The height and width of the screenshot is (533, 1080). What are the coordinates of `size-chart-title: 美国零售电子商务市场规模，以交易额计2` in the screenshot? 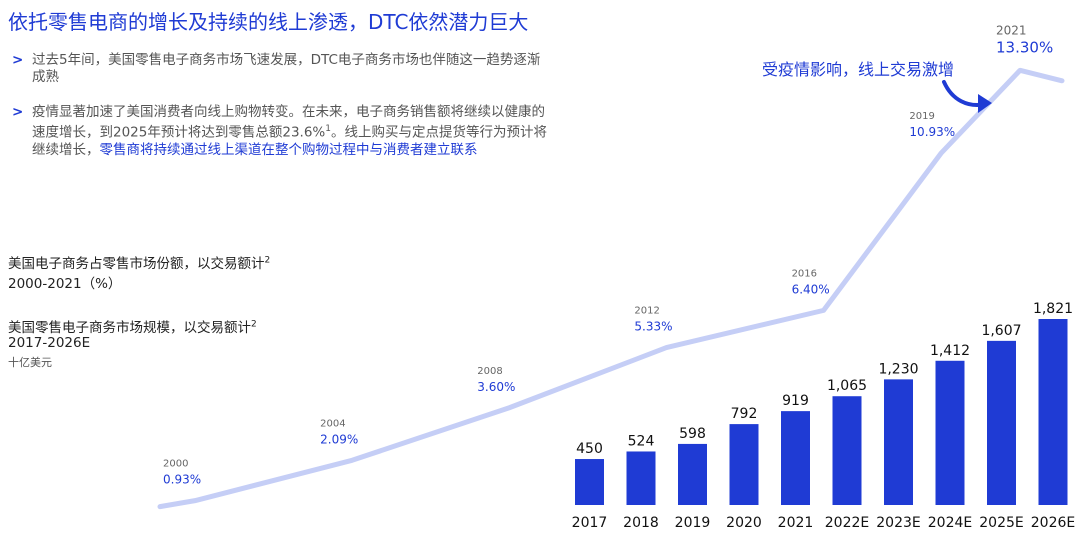 It's located at (132, 328).